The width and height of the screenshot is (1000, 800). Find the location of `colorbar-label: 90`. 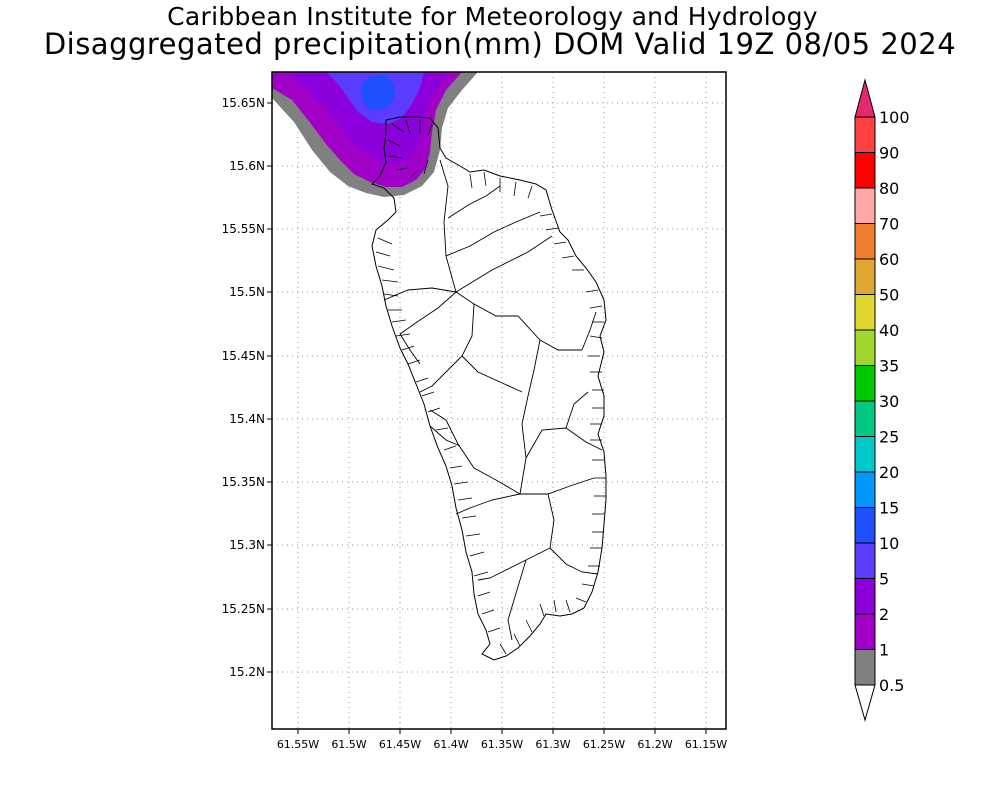

colorbar-label: 90 is located at coordinates (889, 153).